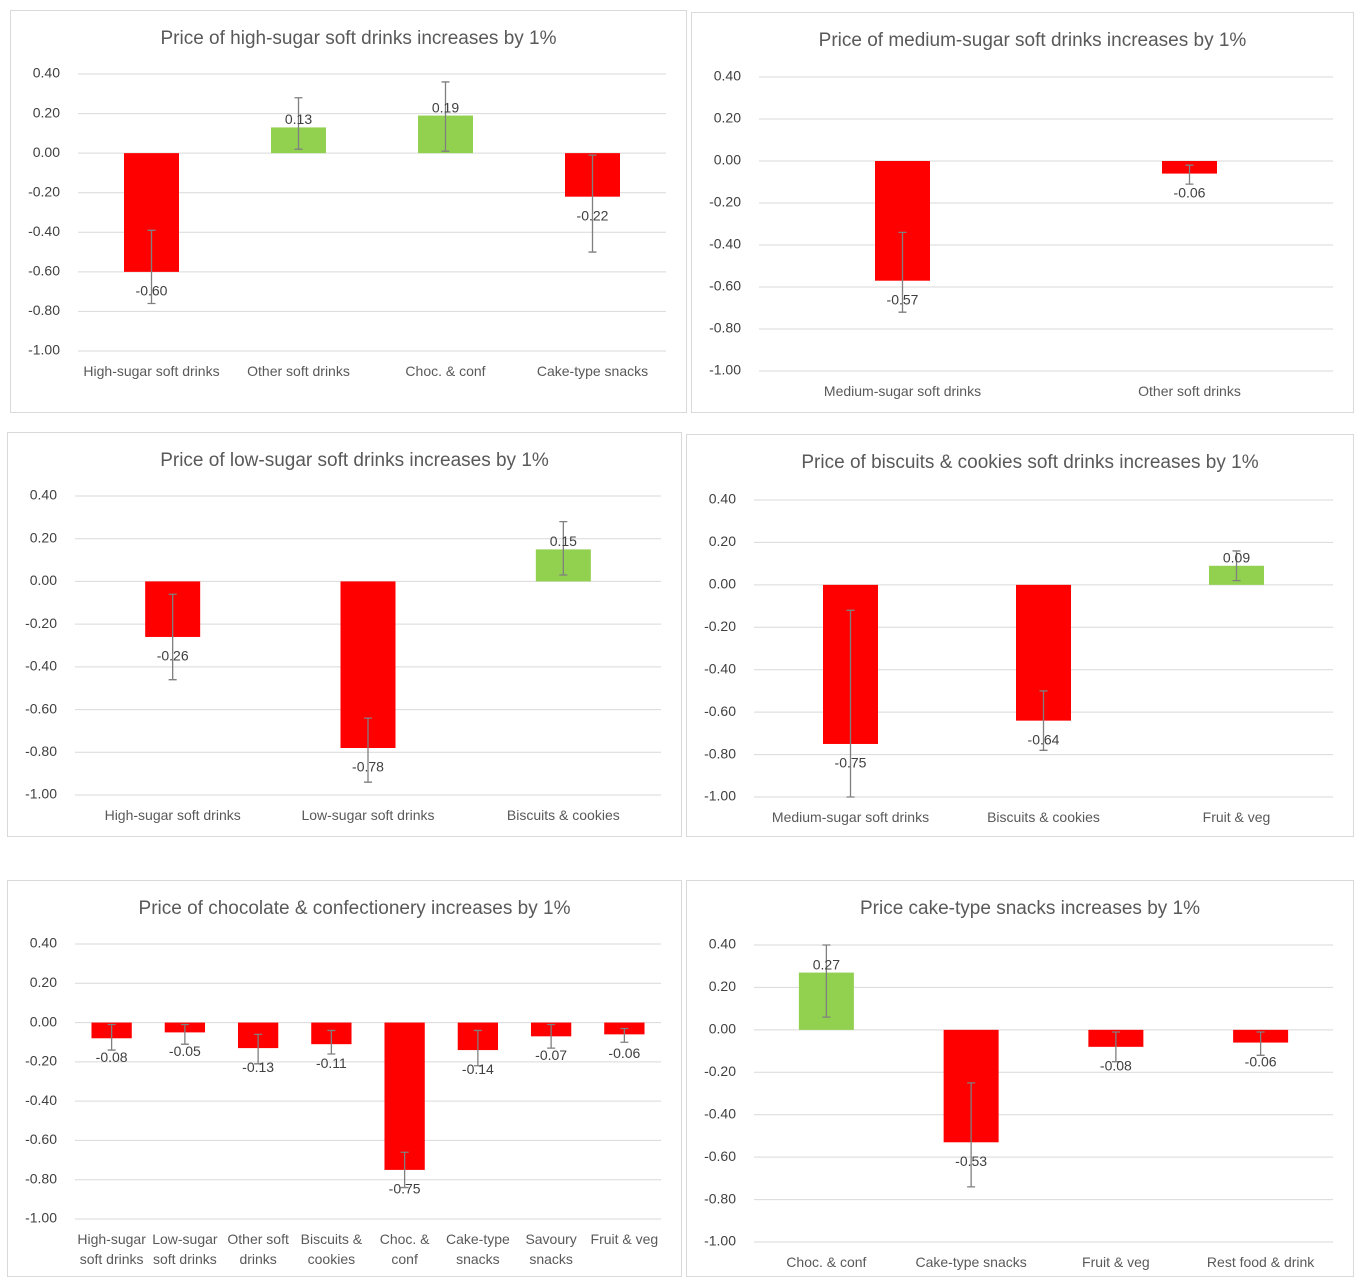  What do you see at coordinates (368, 767) in the screenshot?
I see `data-label: -0.78` at bounding box center [368, 767].